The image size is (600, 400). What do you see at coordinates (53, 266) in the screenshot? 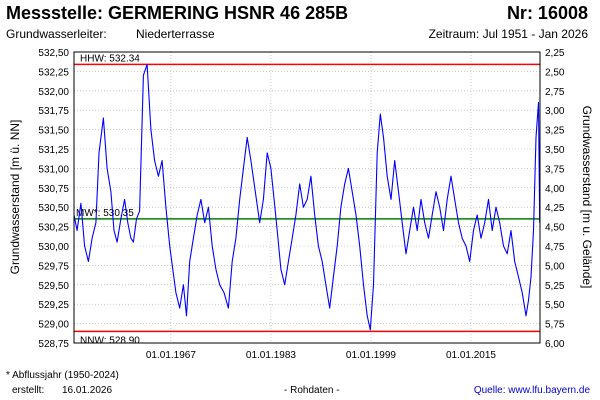
I see `y-tick-label: 529,75` at bounding box center [53, 266].